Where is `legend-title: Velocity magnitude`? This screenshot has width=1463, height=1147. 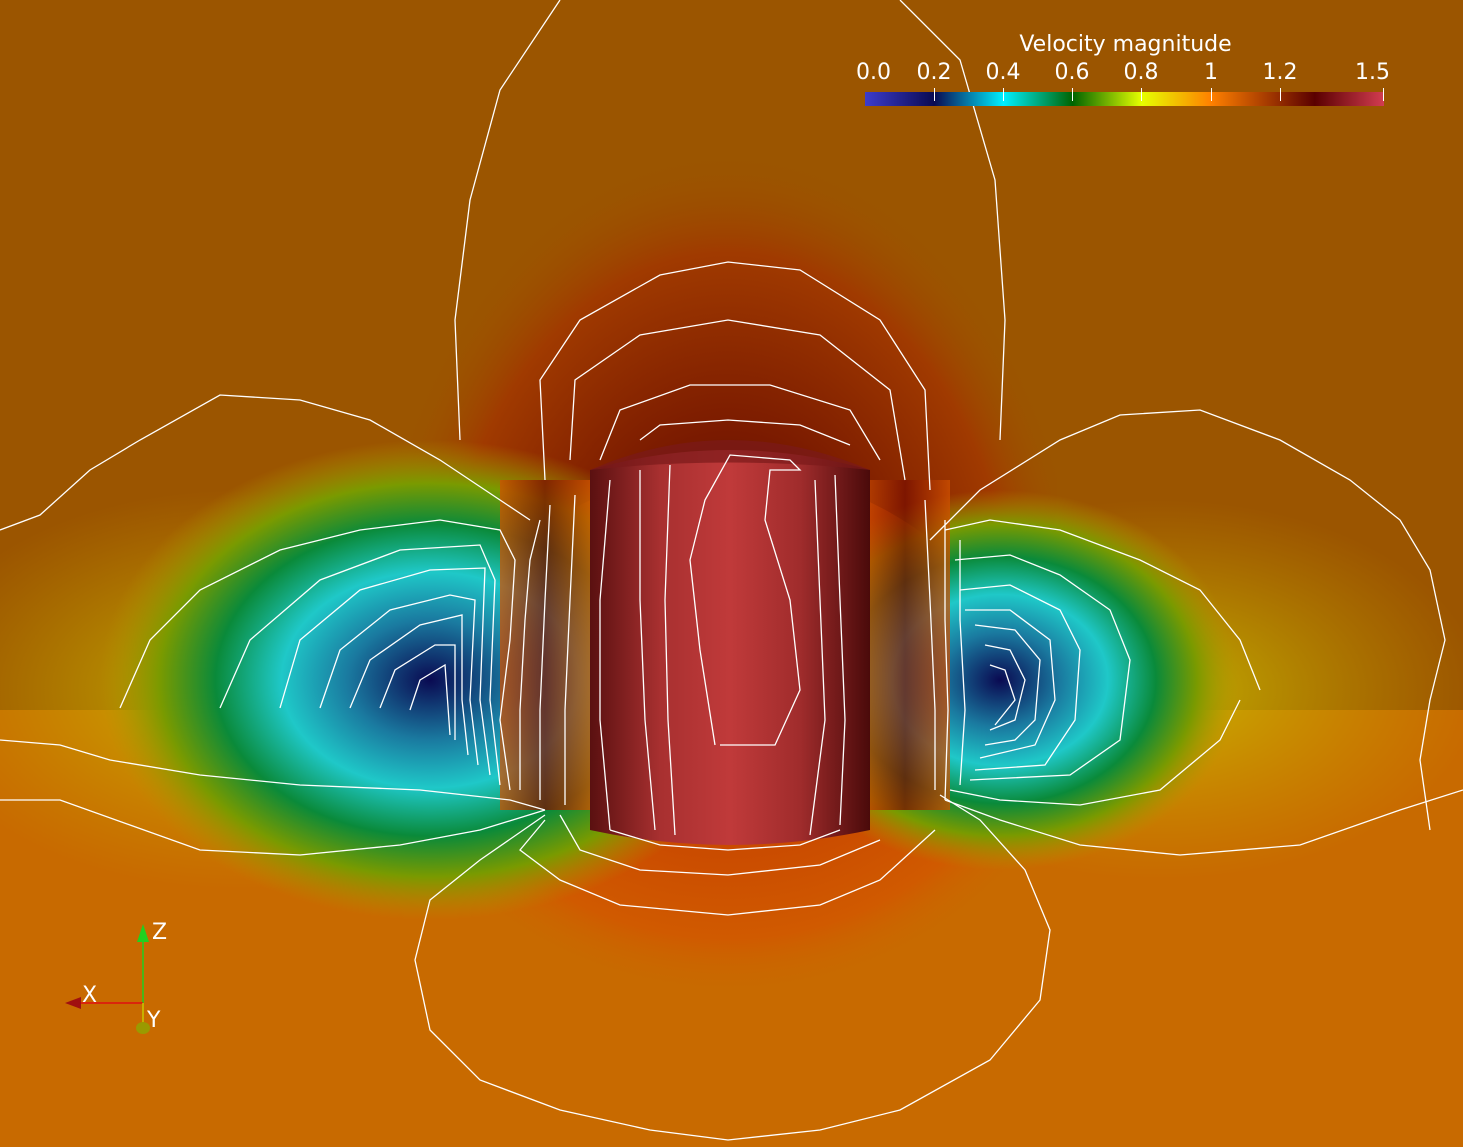 legend-title: Velocity magnitude is located at coordinates (1125, 44).